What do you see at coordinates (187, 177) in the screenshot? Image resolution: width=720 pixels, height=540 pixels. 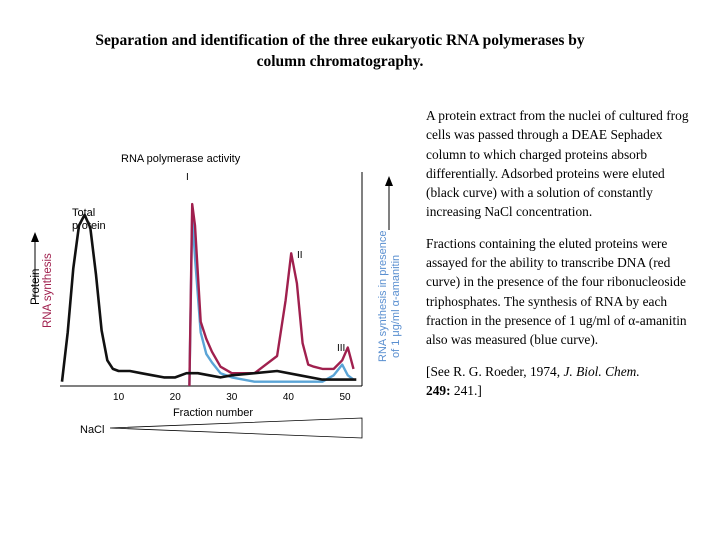 I see `annotation-peak-i: I` at bounding box center [187, 177].